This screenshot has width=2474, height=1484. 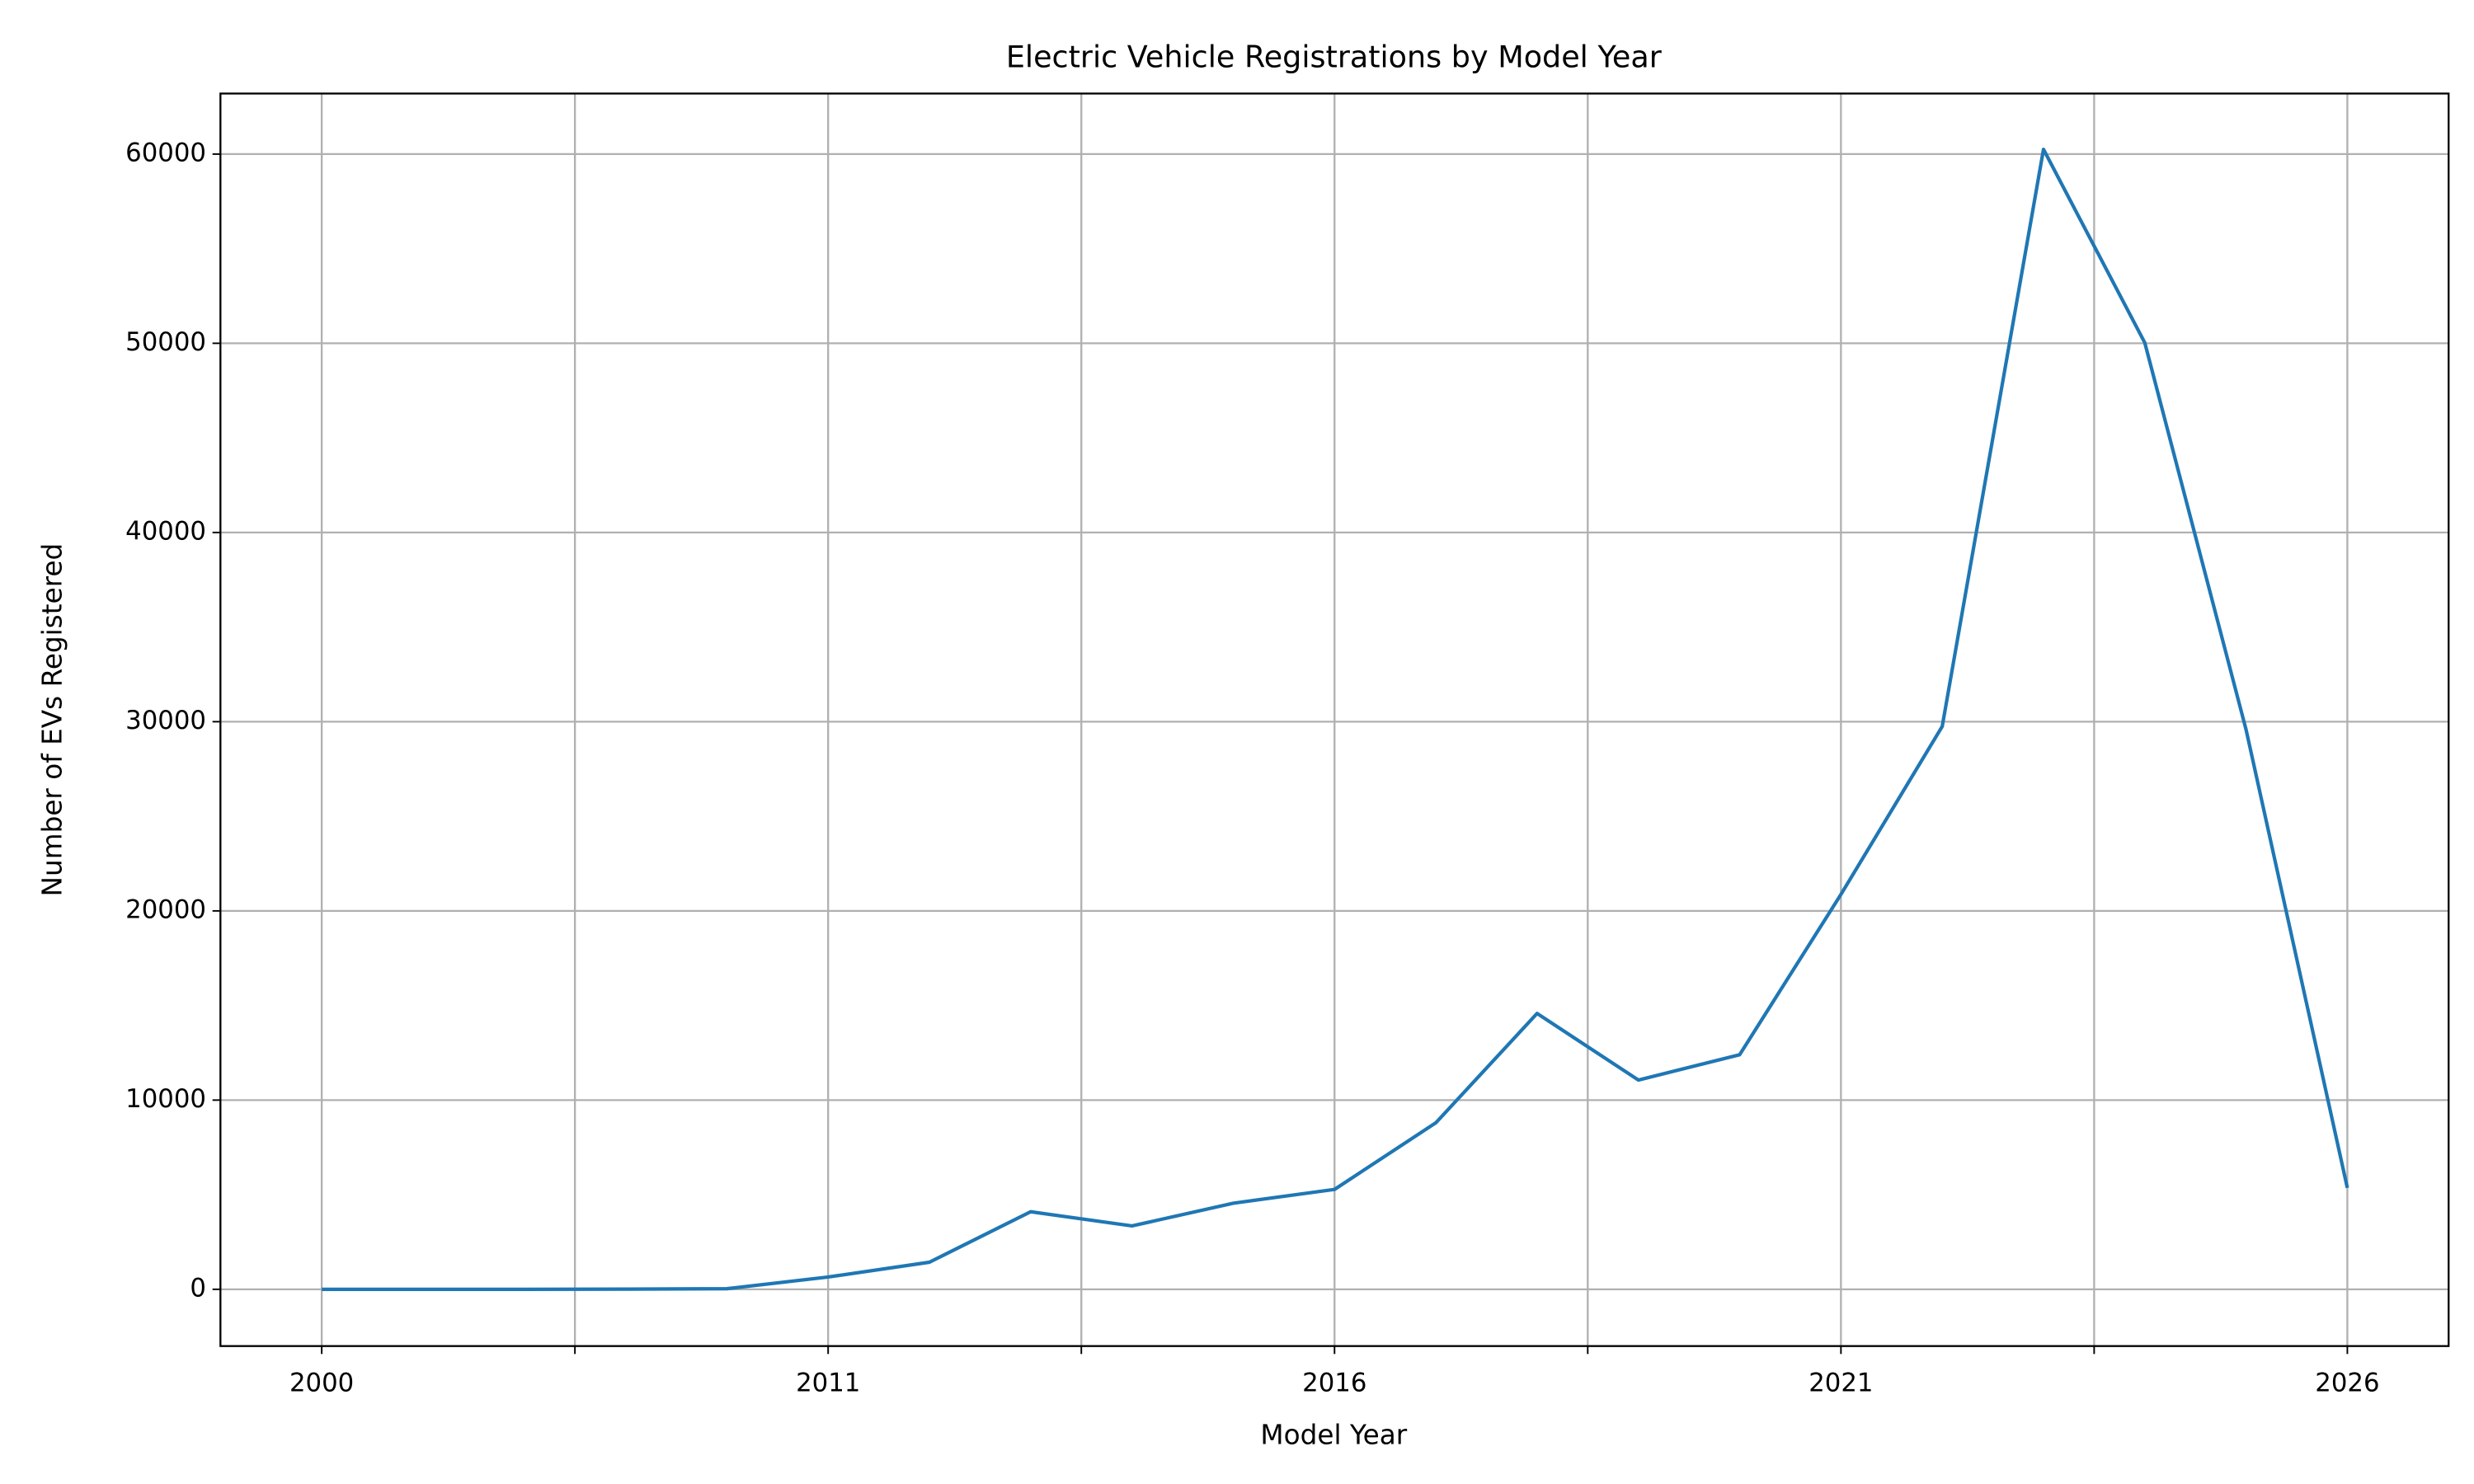 What do you see at coordinates (165, 1099) in the screenshot?
I see `y-tick-label: 10000` at bounding box center [165, 1099].